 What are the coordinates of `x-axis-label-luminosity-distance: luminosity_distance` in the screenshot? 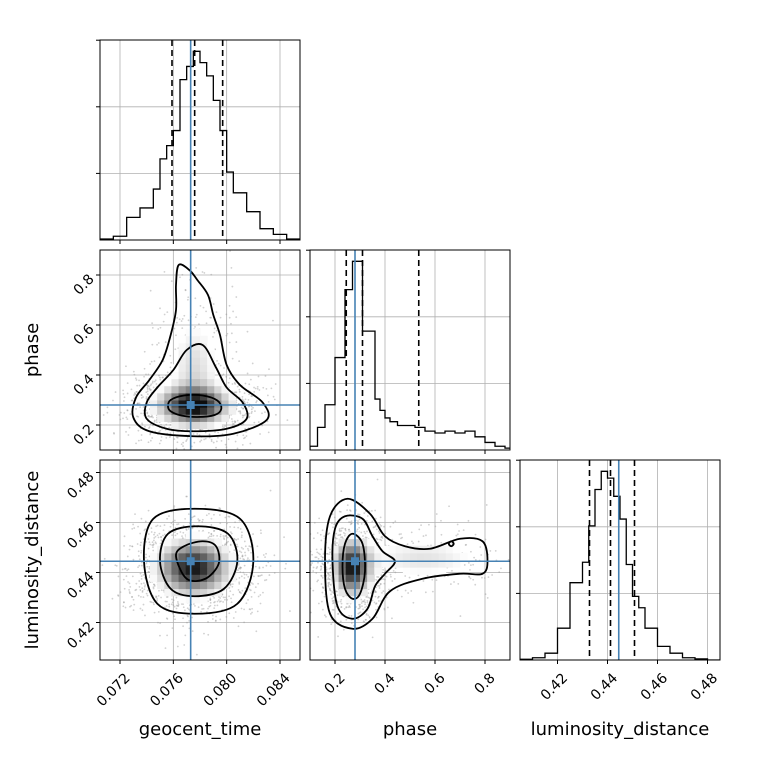 It's located at (620, 729).